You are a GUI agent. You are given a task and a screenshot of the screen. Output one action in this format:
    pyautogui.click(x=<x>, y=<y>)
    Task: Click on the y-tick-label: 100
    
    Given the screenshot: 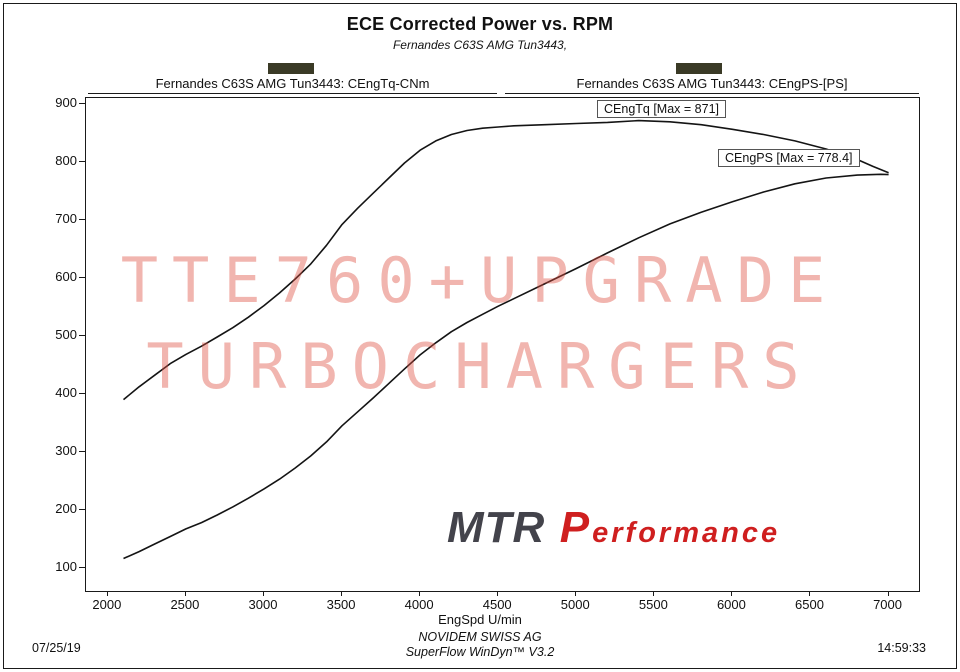 What is the action you would take?
    pyautogui.click(x=66, y=566)
    